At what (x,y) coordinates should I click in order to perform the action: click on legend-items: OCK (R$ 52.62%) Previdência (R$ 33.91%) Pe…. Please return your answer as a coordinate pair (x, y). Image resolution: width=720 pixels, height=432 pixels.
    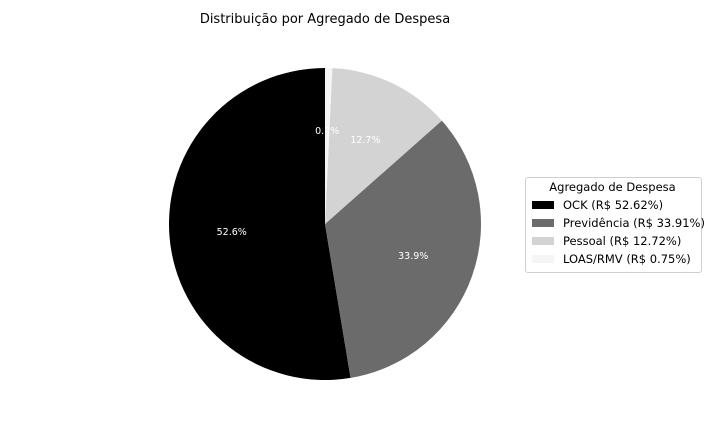
    Looking at the image, I should click on (618, 232).